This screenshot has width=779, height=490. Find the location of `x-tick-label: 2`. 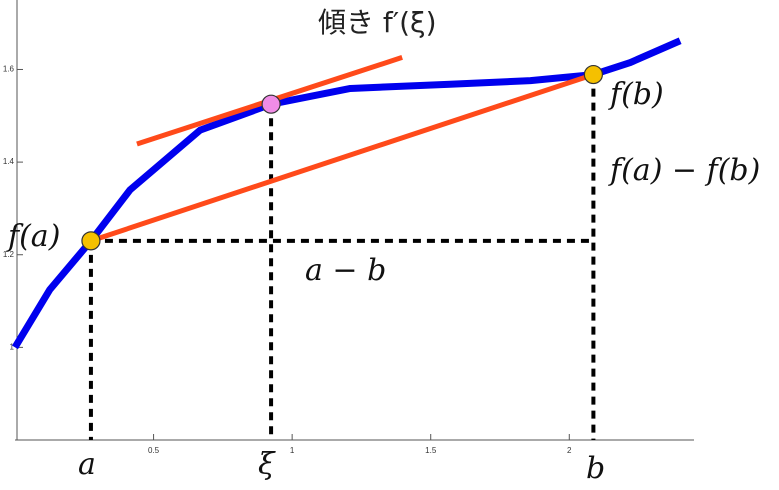

x-tick-label: 2 is located at coordinates (569, 450).